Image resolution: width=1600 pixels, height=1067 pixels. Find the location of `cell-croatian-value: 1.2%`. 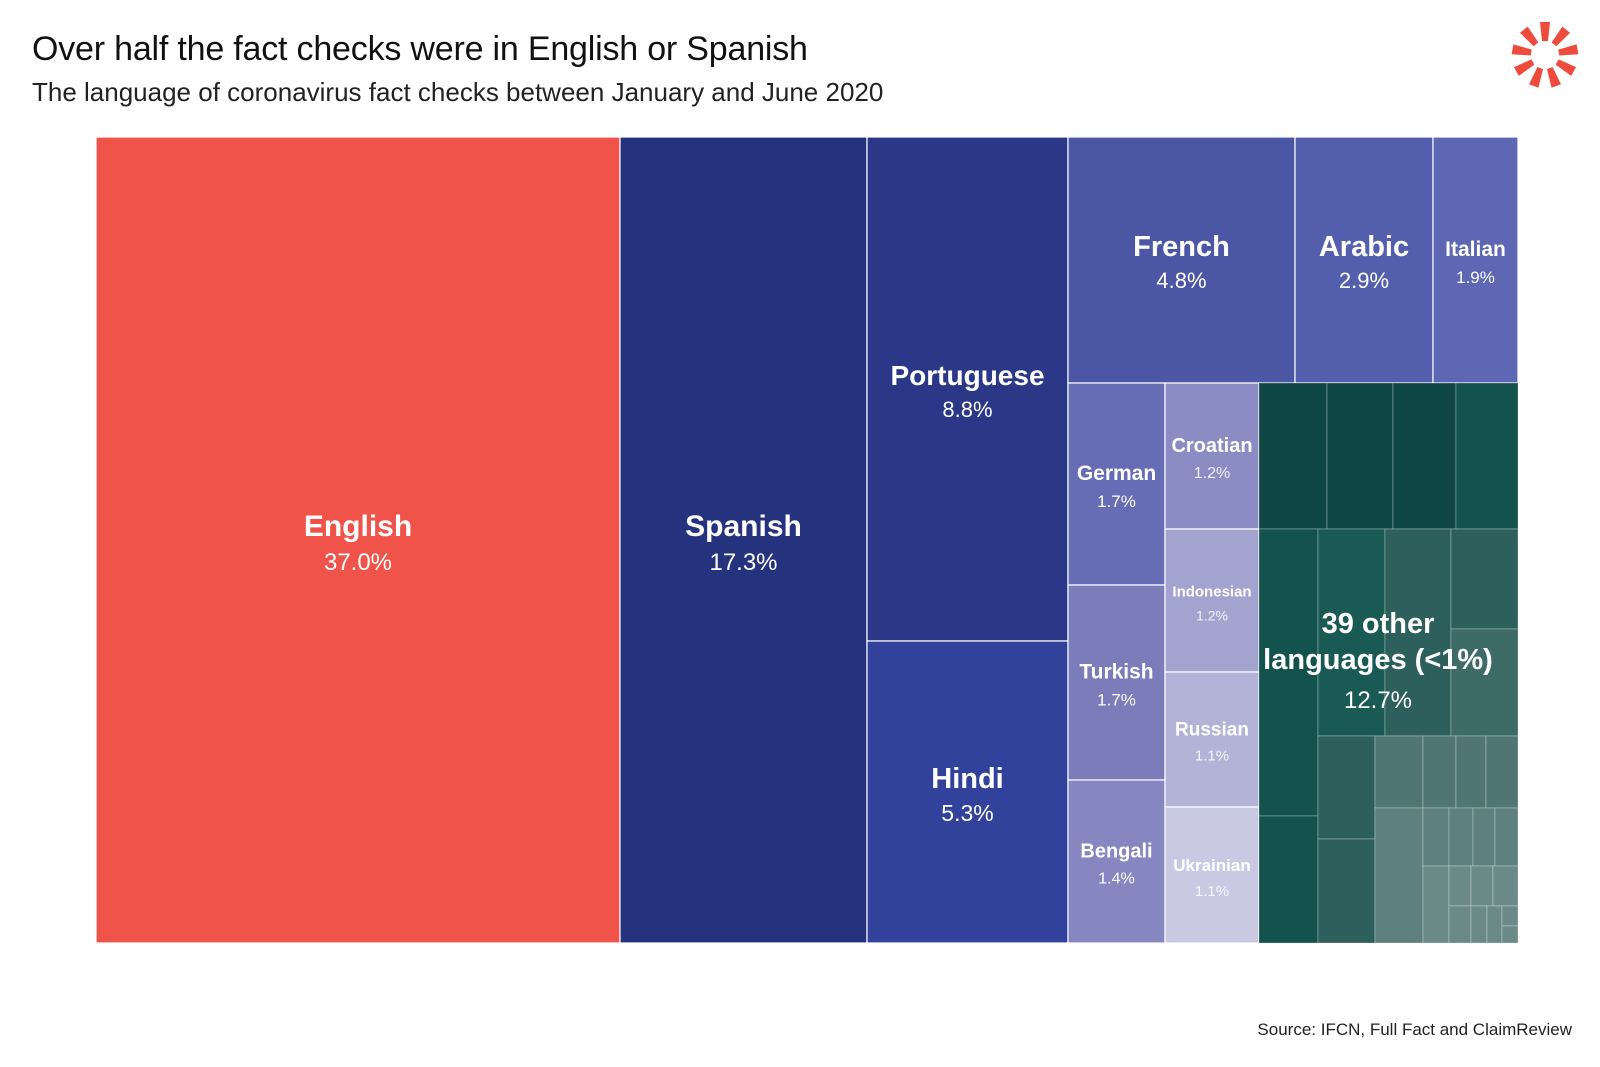

cell-croatian-value: 1.2% is located at coordinates (1212, 473).